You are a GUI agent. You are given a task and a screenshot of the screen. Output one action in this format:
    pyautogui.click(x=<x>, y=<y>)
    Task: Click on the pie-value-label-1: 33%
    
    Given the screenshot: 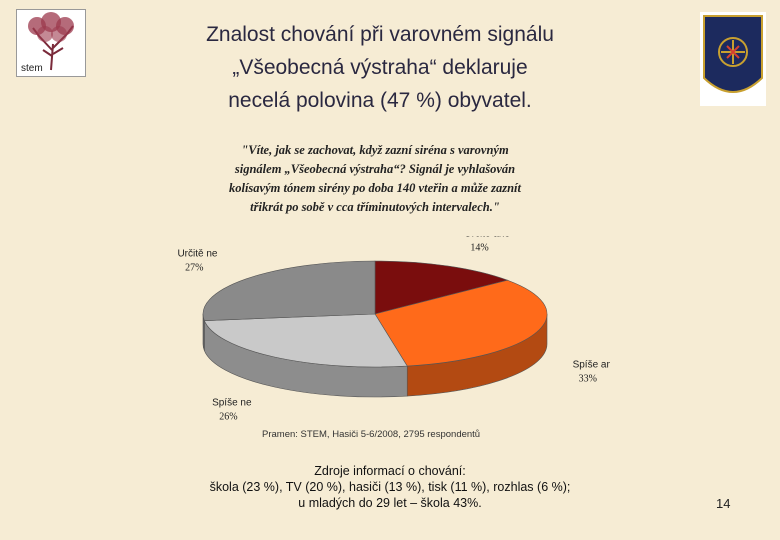 What is the action you would take?
    pyautogui.click(x=588, y=378)
    